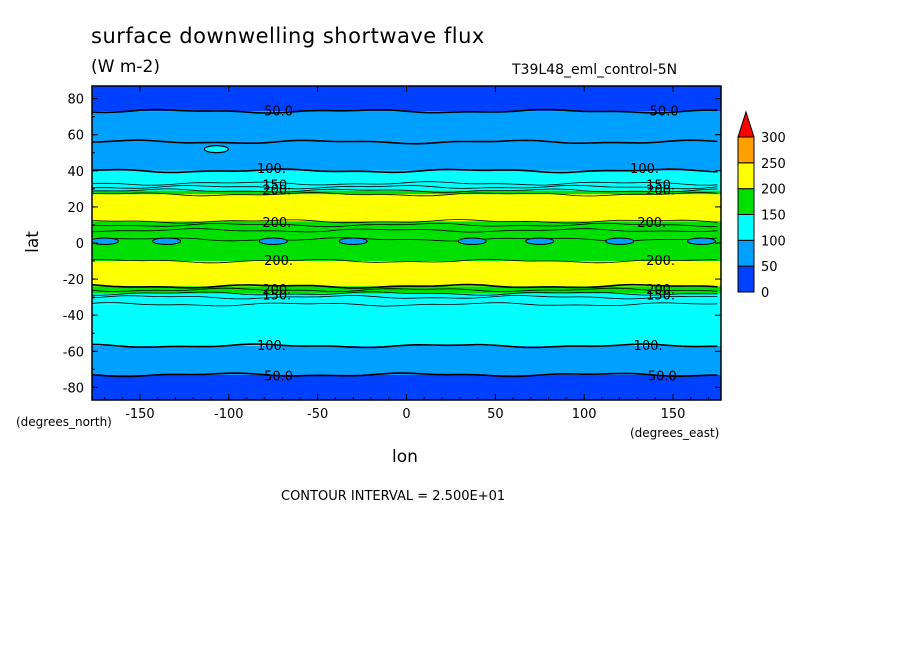 The width and height of the screenshot is (904, 654). Describe the element at coordinates (660, 295) in the screenshot. I see `contour-label-15: 150.` at that location.